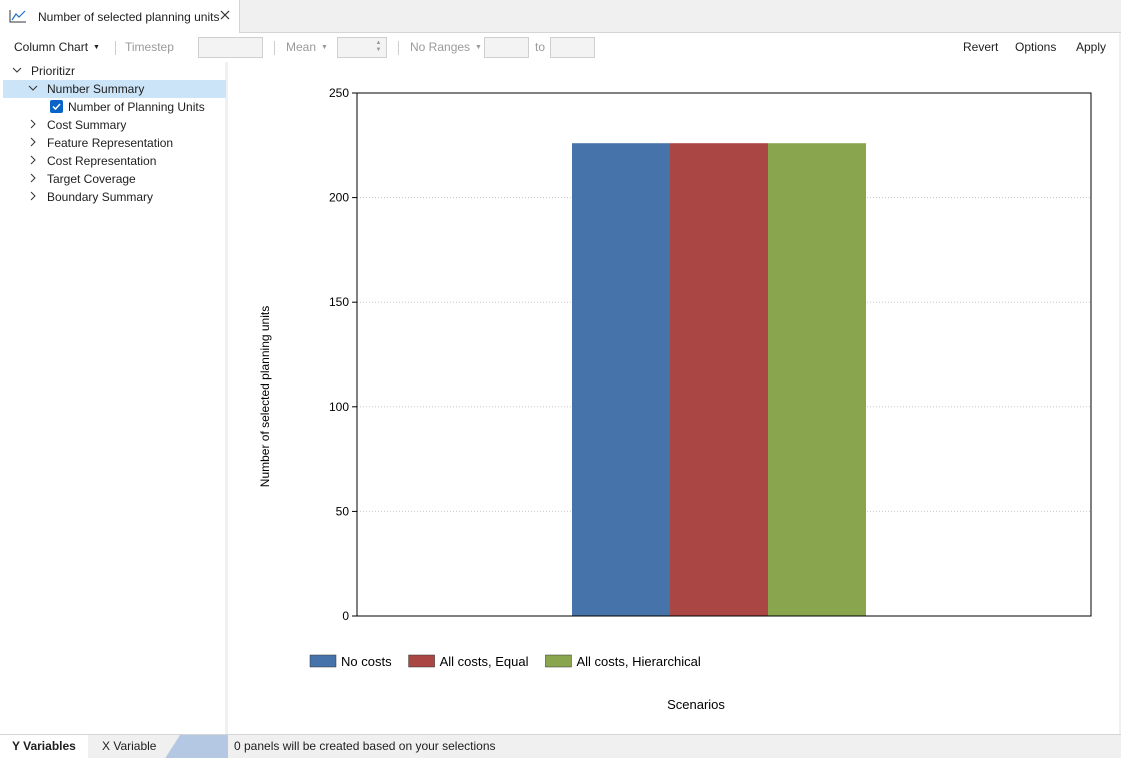 The height and width of the screenshot is (758, 1121). I want to click on x-axis-label: Scenarios, so click(696, 704).